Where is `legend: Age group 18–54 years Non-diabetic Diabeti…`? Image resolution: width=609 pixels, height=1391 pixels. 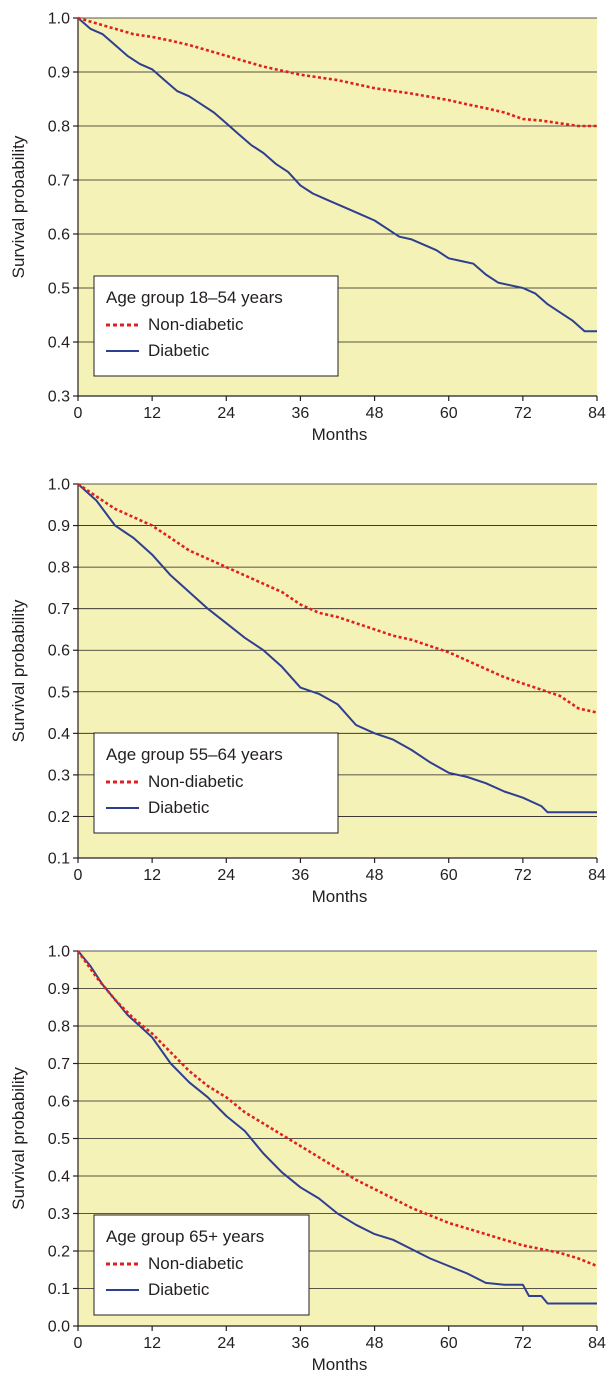 legend: Age group 18–54 years Non-diabetic Diabeti… is located at coordinates (216, 326).